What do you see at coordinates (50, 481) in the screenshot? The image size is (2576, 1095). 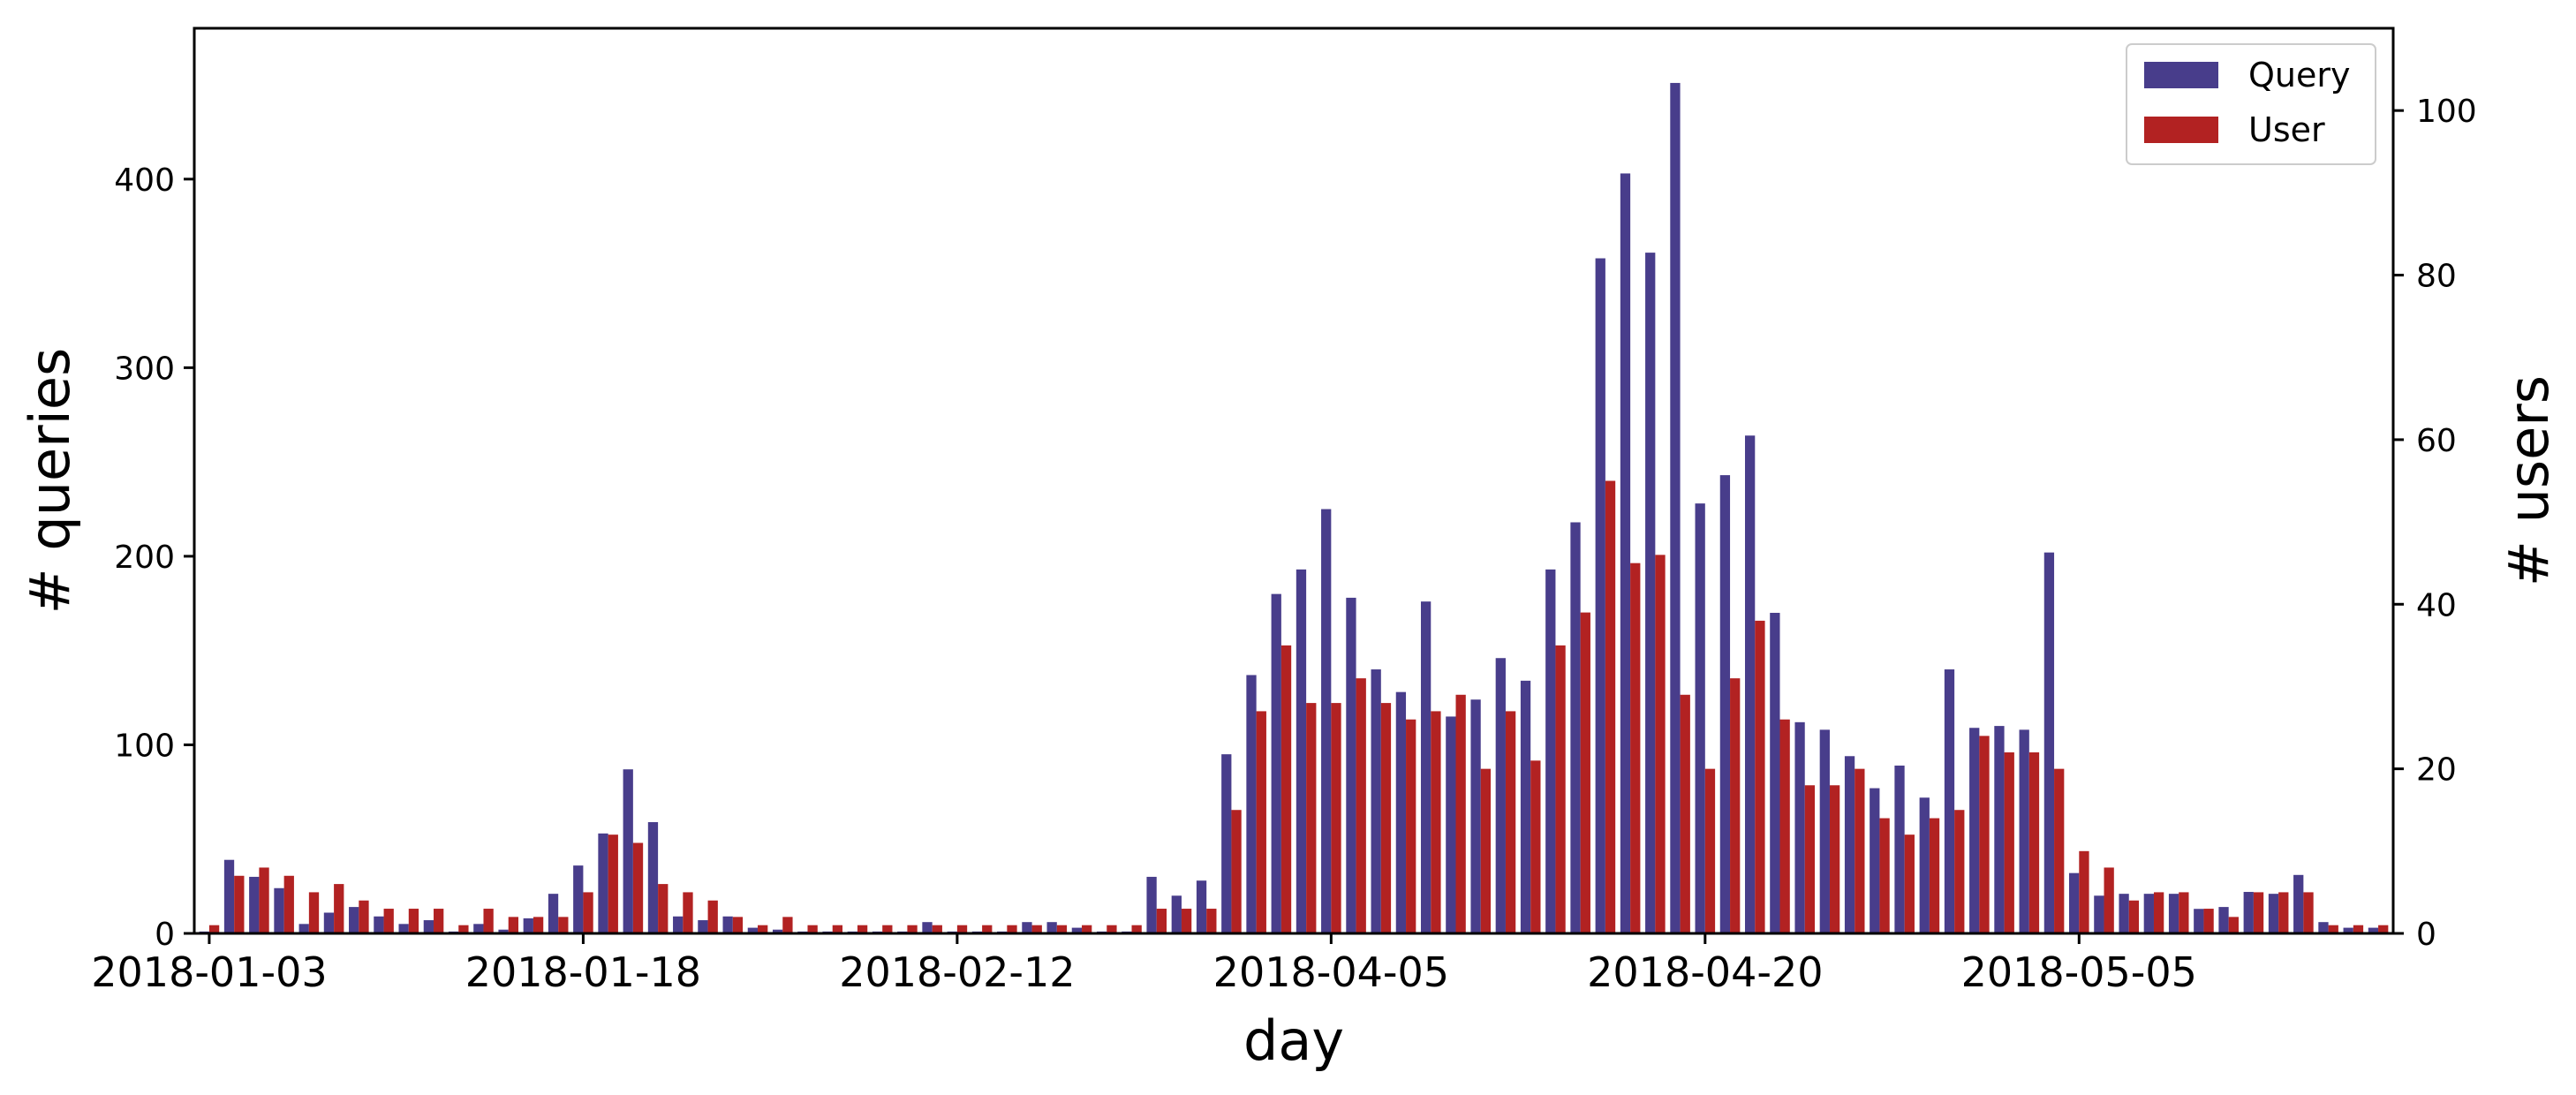 I see `left-axis-title: # queries` at bounding box center [50, 481].